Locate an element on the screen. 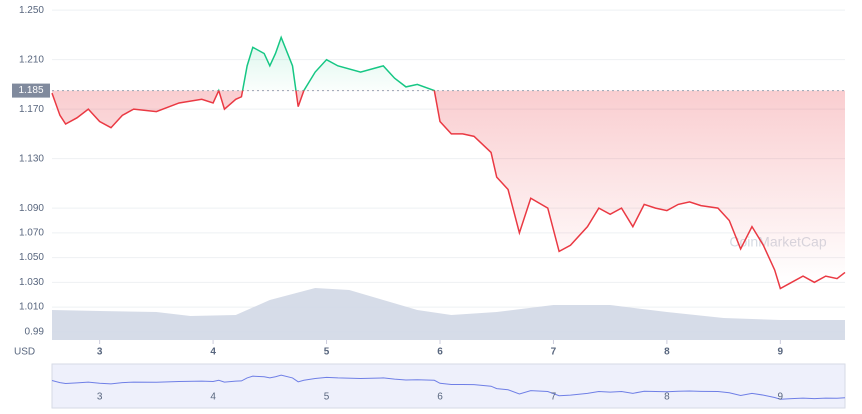  y-tick-label: 1.170 is located at coordinates (31, 109).